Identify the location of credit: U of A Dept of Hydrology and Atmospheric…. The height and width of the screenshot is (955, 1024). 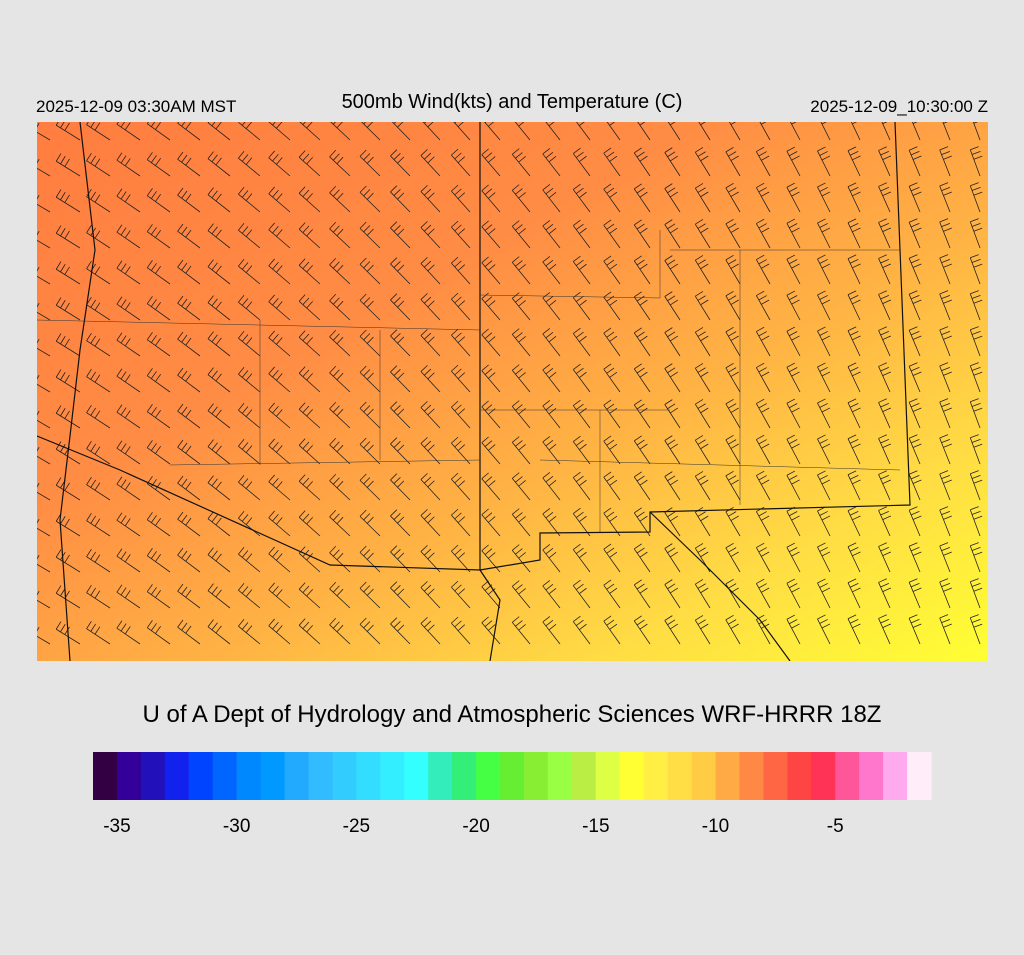
(512, 714).